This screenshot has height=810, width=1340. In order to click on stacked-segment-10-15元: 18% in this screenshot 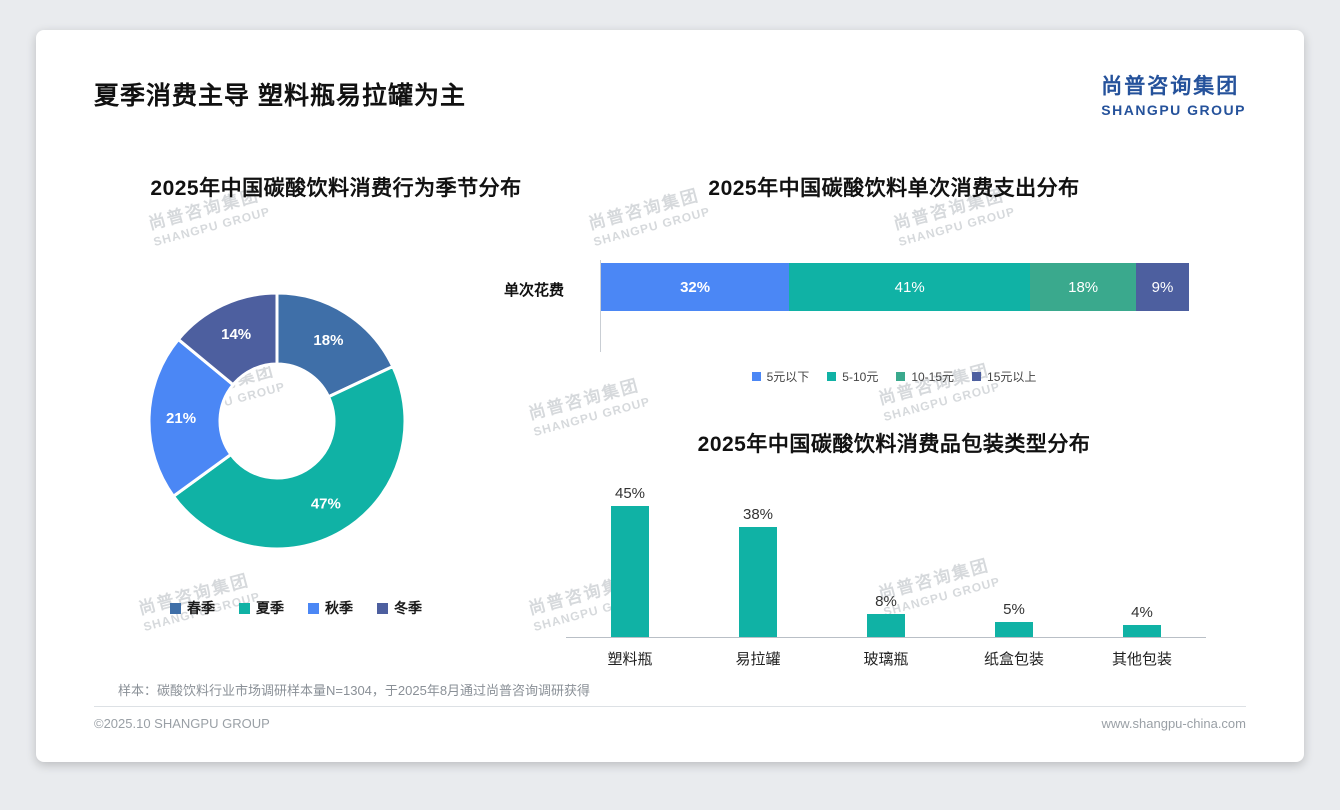, I will do `click(1083, 287)`.